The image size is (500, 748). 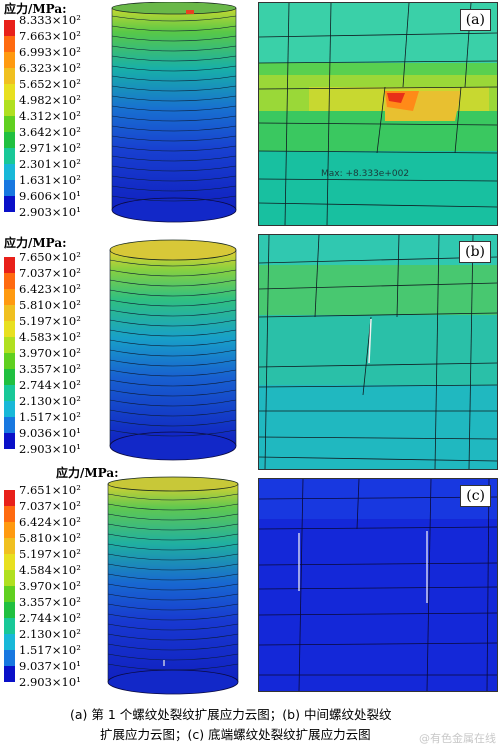 What do you see at coordinates (174, 112) in the screenshot?
I see `cylinder-model-a` at bounding box center [174, 112].